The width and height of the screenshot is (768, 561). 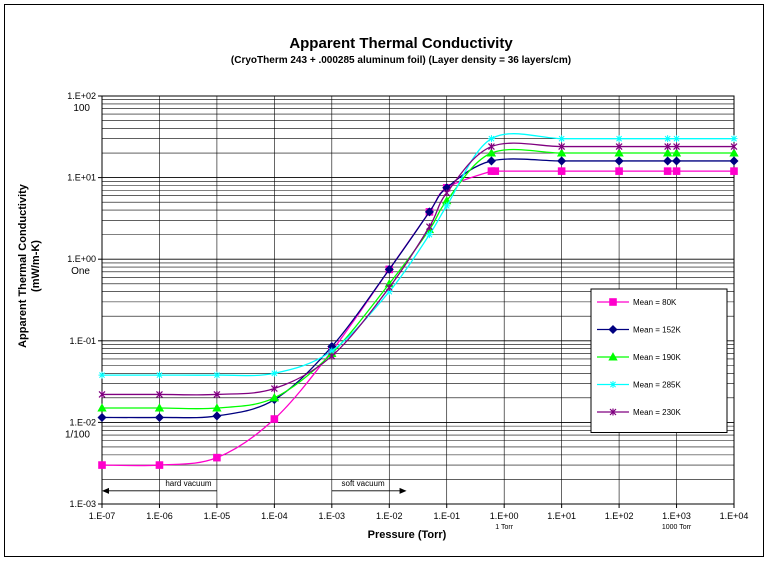 What do you see at coordinates (363, 483) in the screenshot?
I see `vacuum-label: soft vacuum` at bounding box center [363, 483].